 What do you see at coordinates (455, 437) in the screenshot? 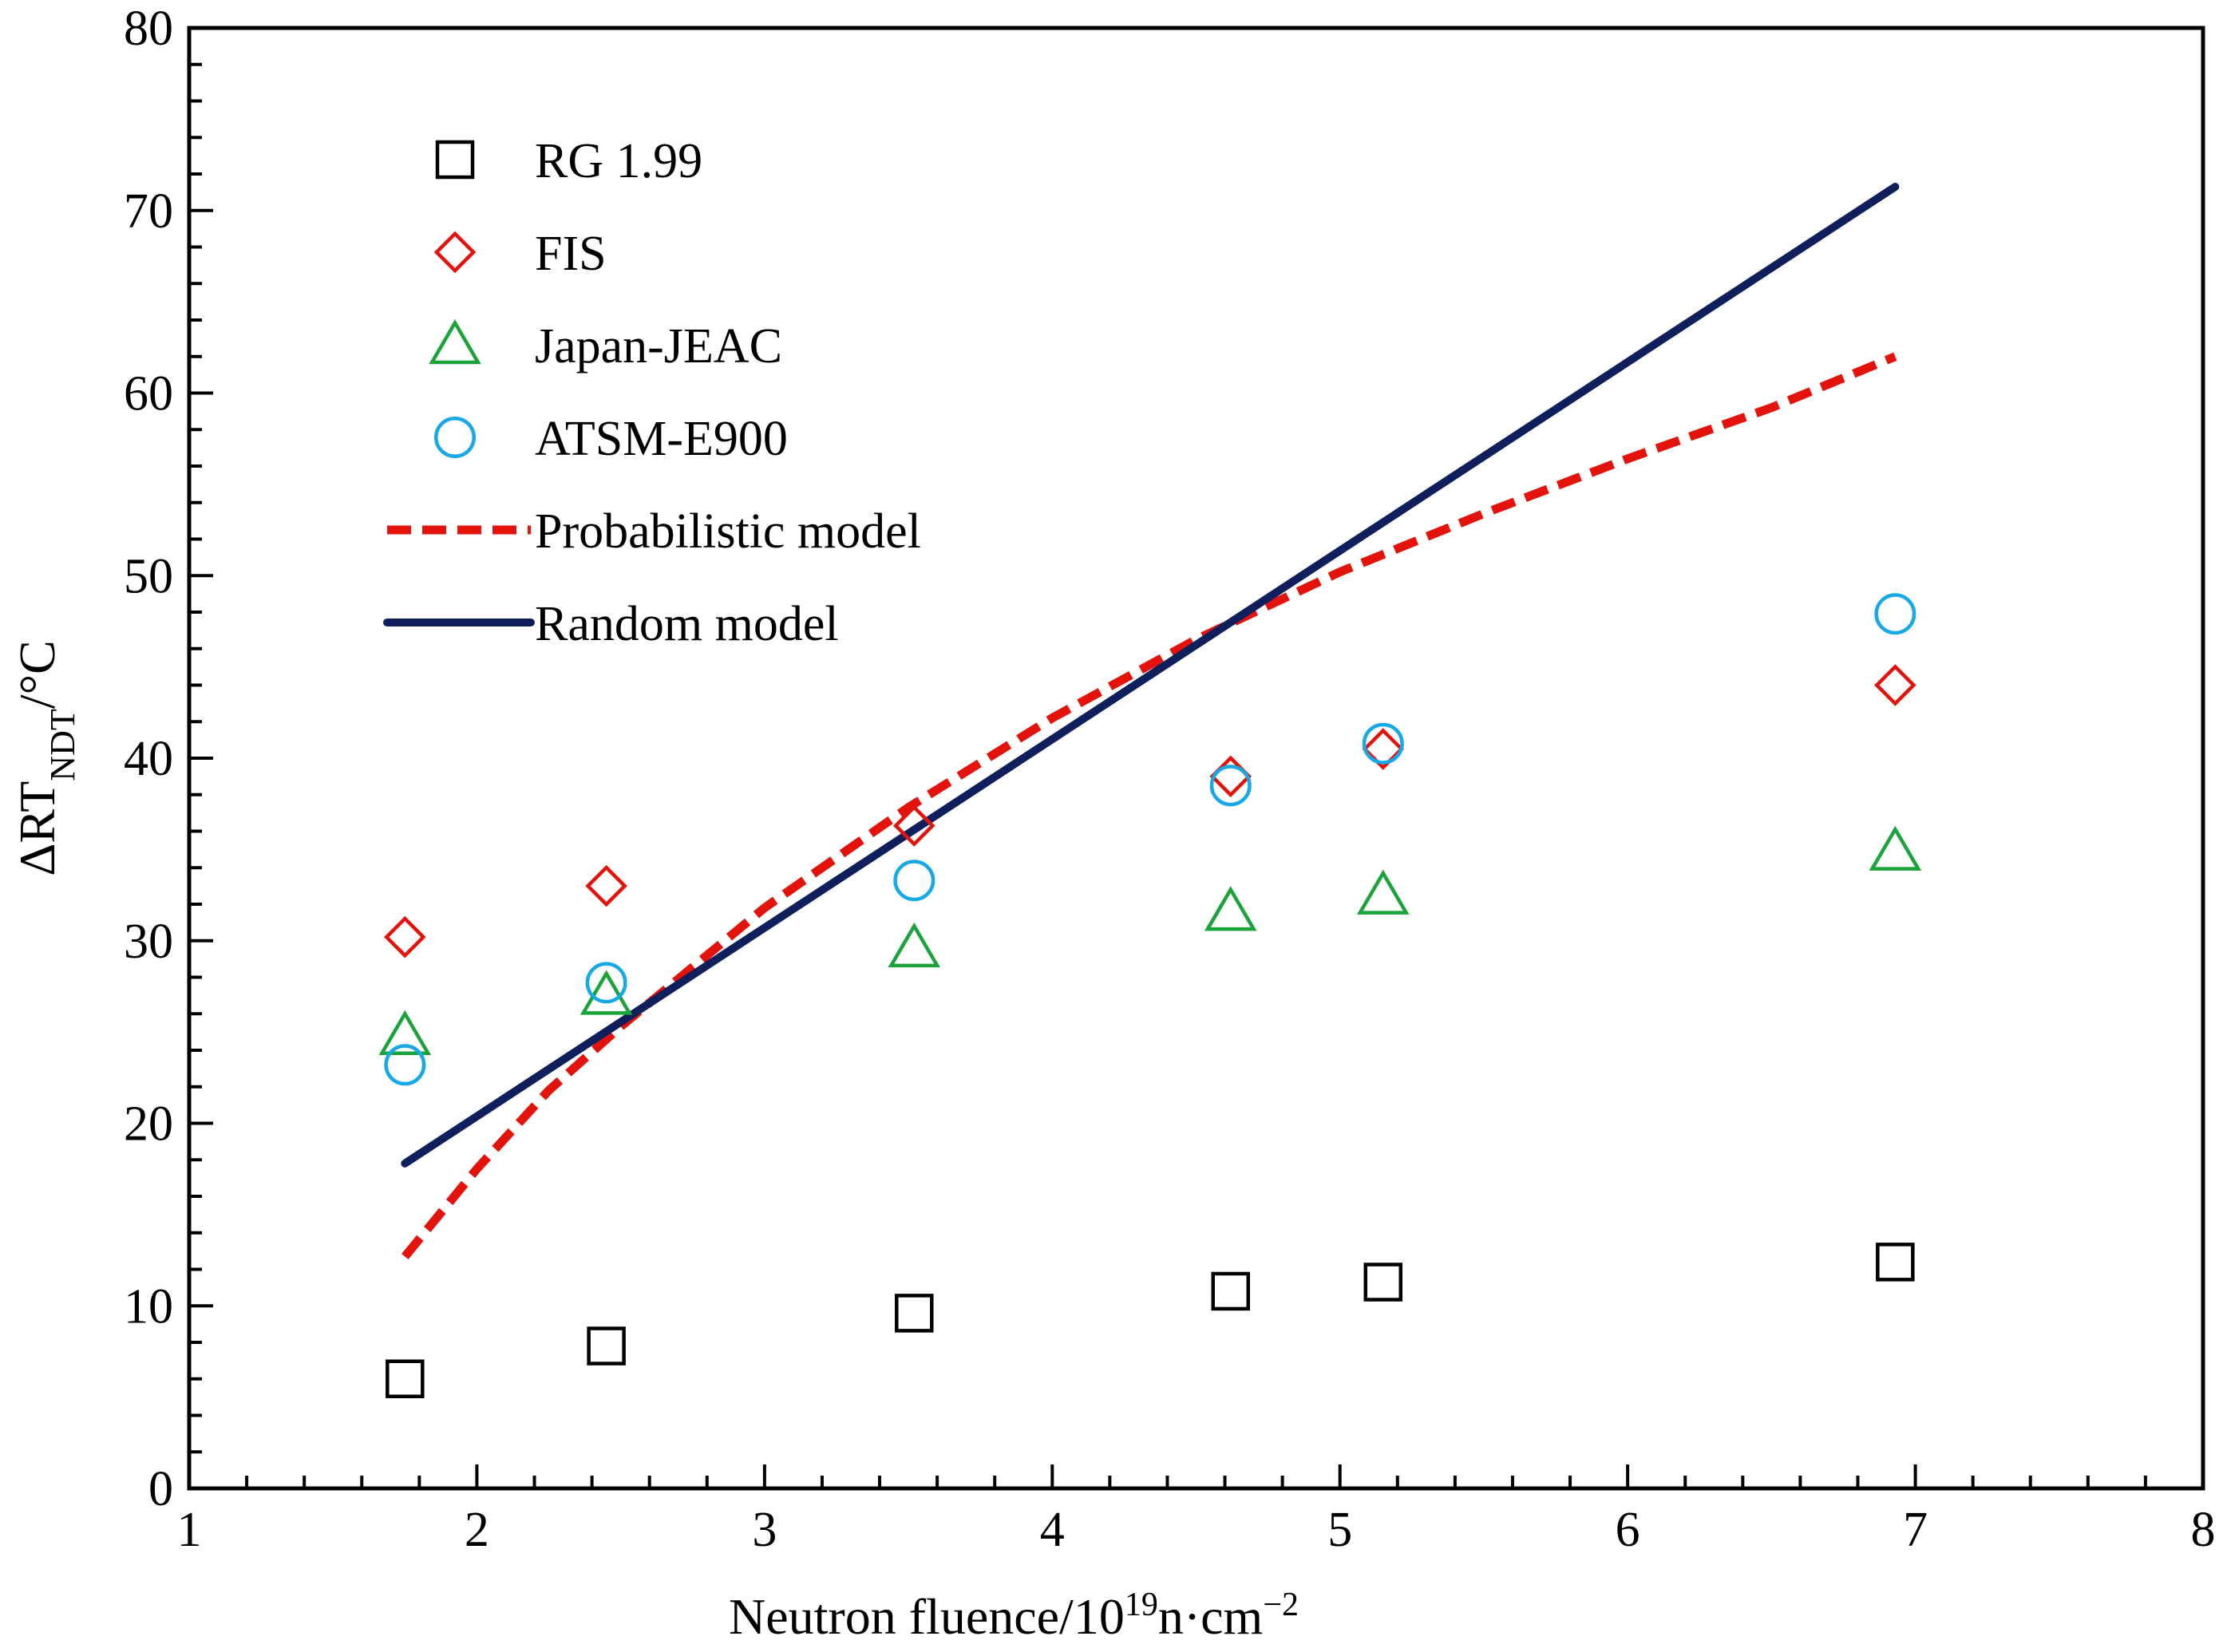
I see `legend-atsm-e900-symbol` at bounding box center [455, 437].